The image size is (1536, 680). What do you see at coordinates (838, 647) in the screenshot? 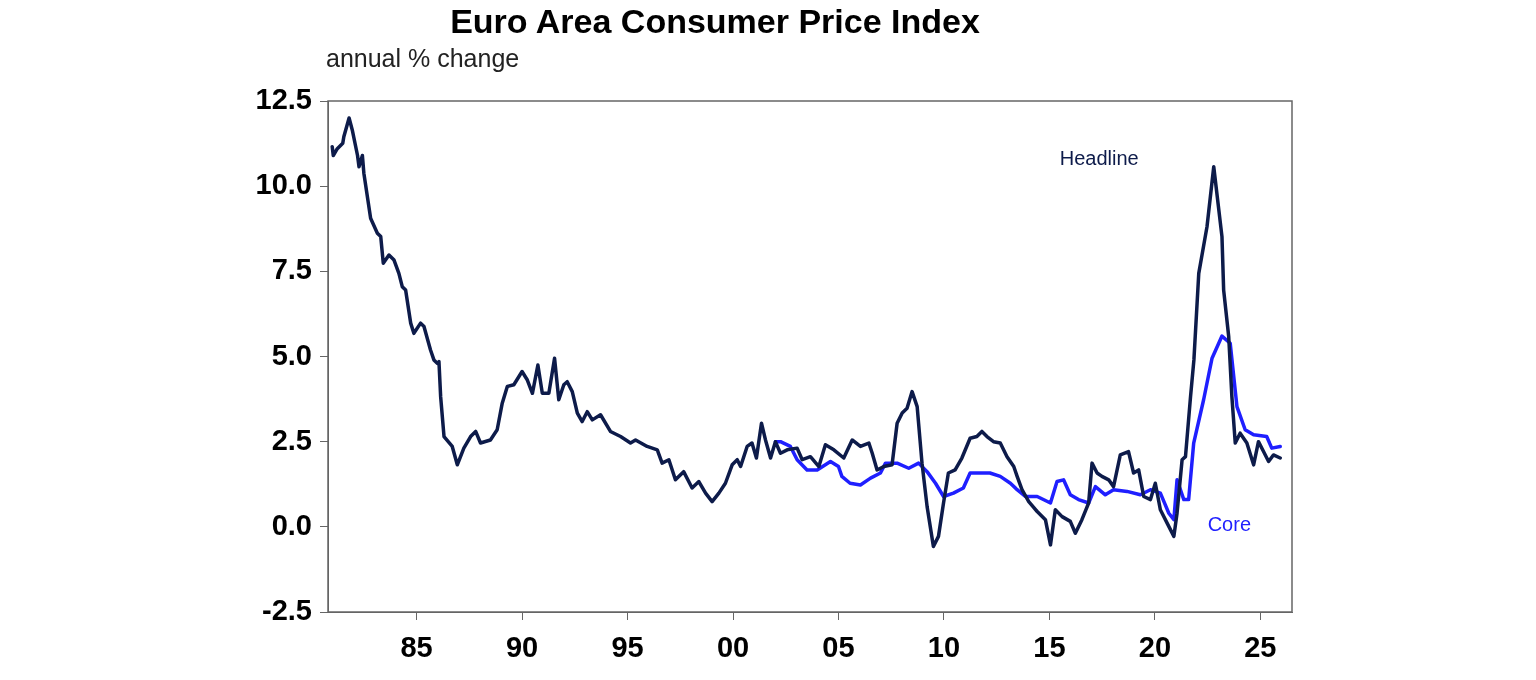
I see `x-tick-label: 05` at bounding box center [838, 647].